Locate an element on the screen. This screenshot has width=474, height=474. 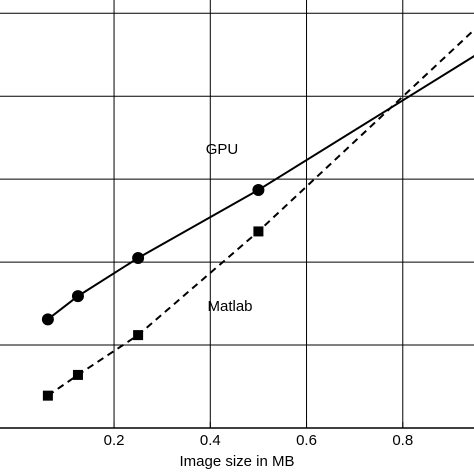
x-tick-label: 0.4 is located at coordinates (210, 440).